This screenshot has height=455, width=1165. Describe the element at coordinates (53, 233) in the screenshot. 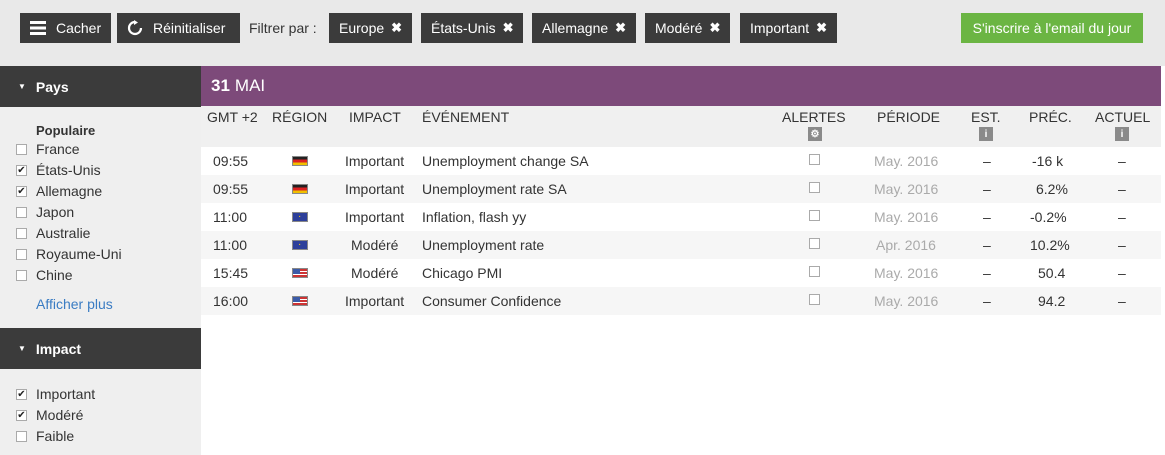

I see `country-checkbox-australie: Australie` at that location.